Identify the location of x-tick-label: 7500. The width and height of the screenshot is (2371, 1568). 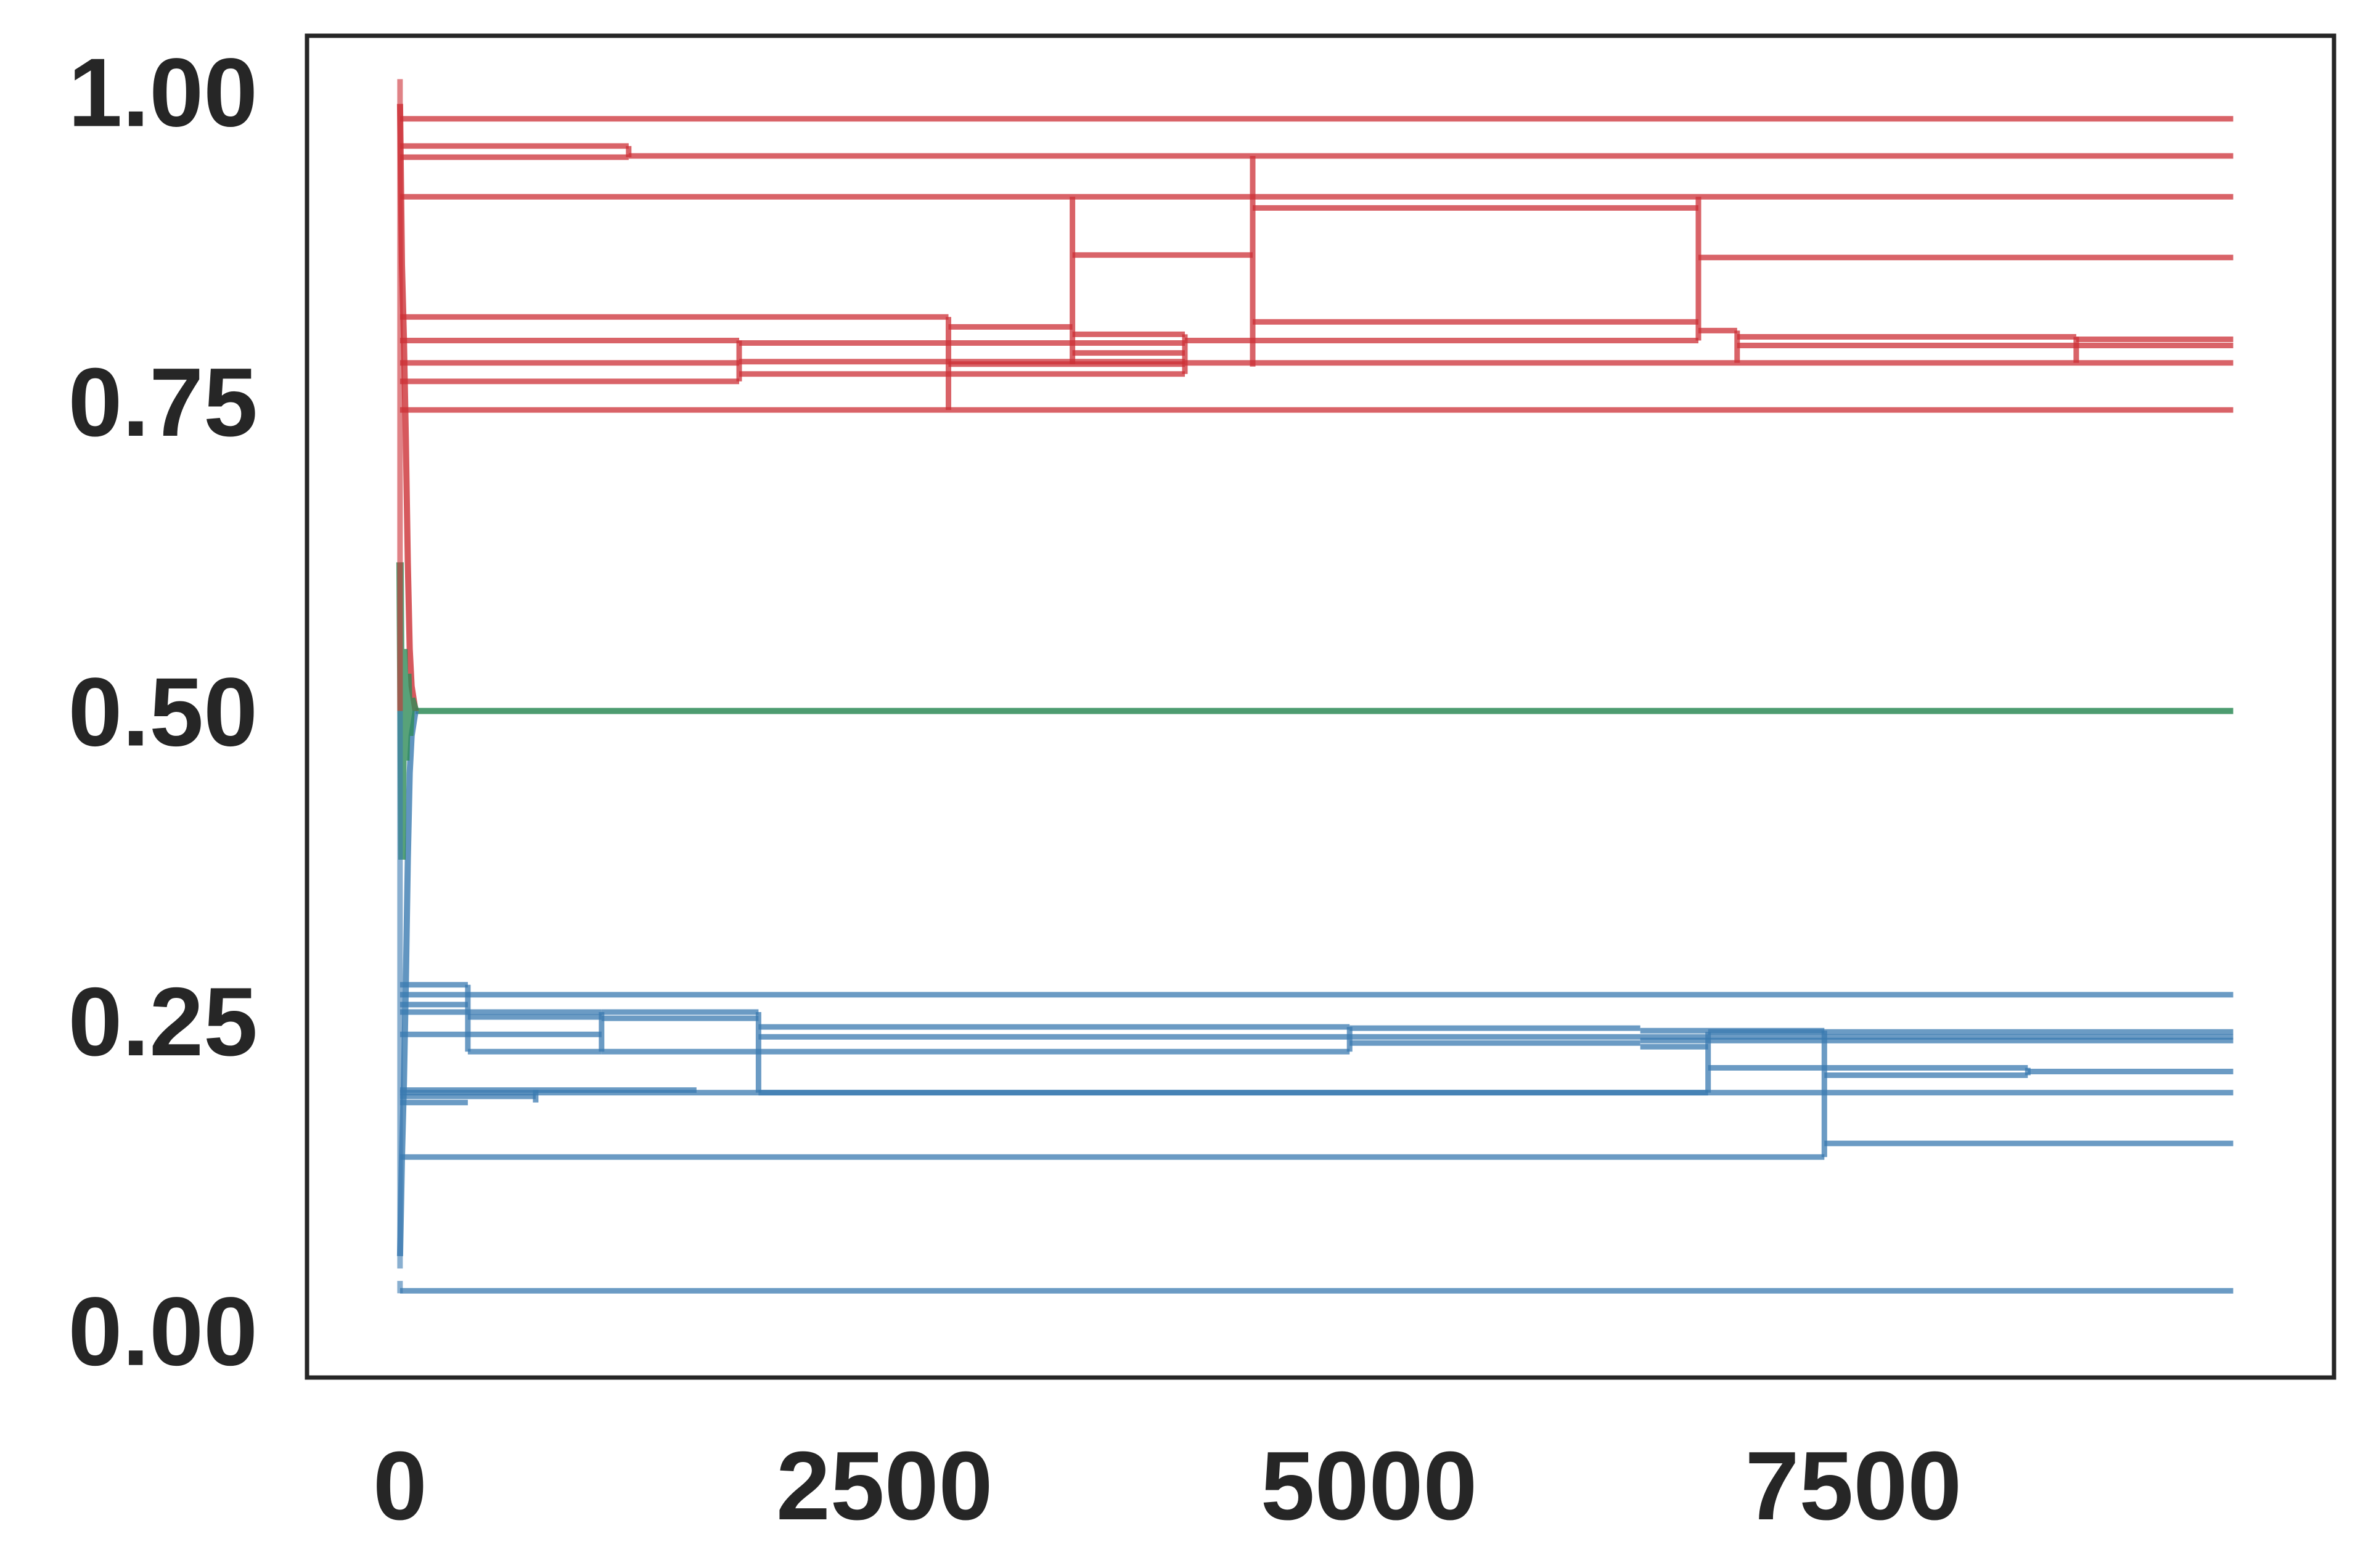
(1853, 1486).